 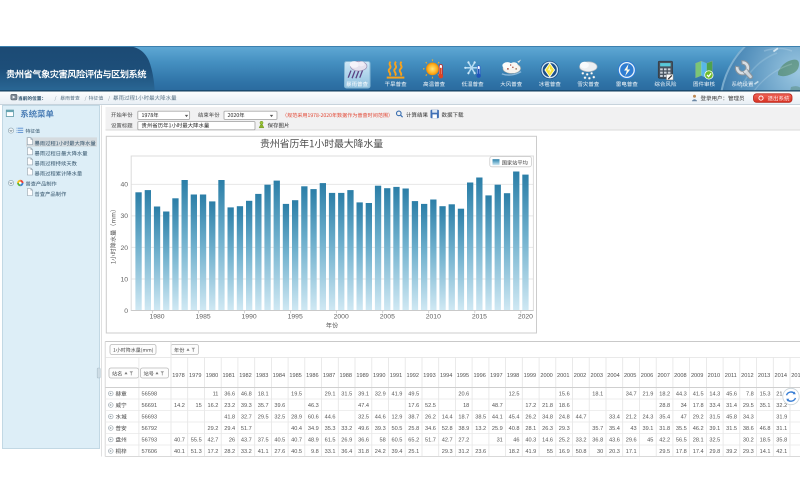 I want to click on svg-text: 34.8, so click(x=547, y=418).